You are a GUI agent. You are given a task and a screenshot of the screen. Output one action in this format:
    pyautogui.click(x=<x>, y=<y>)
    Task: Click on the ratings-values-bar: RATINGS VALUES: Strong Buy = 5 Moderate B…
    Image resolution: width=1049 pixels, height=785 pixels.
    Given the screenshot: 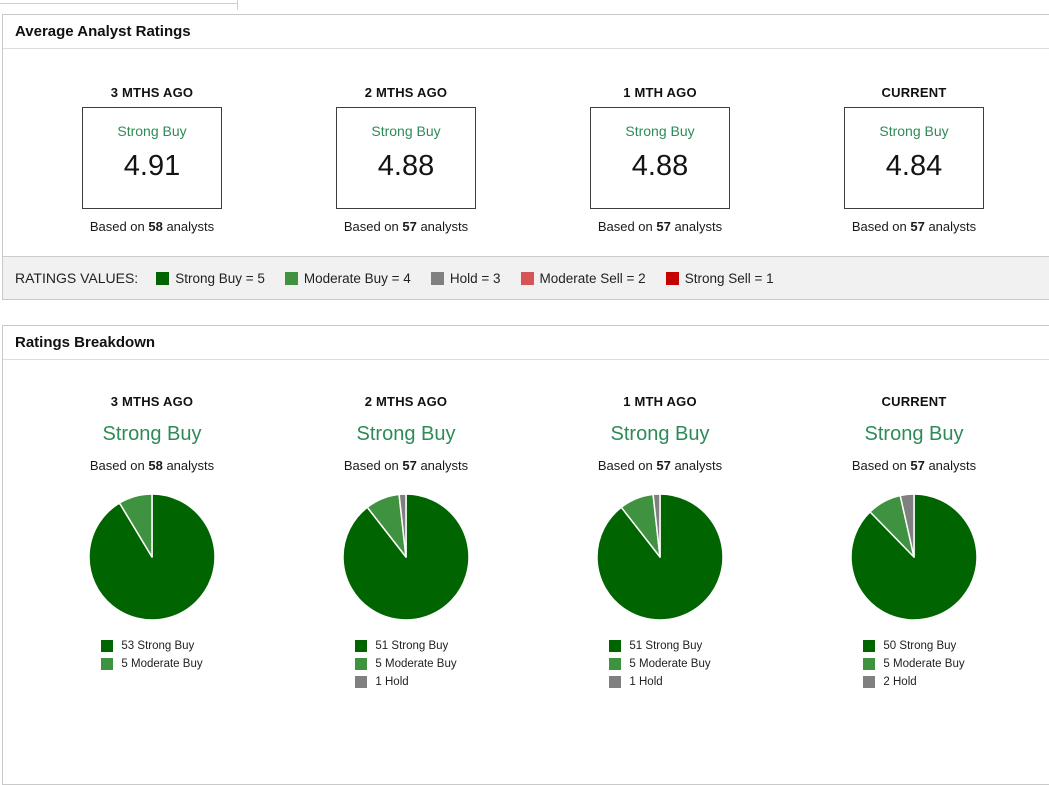 What is the action you would take?
    pyautogui.click(x=526, y=277)
    